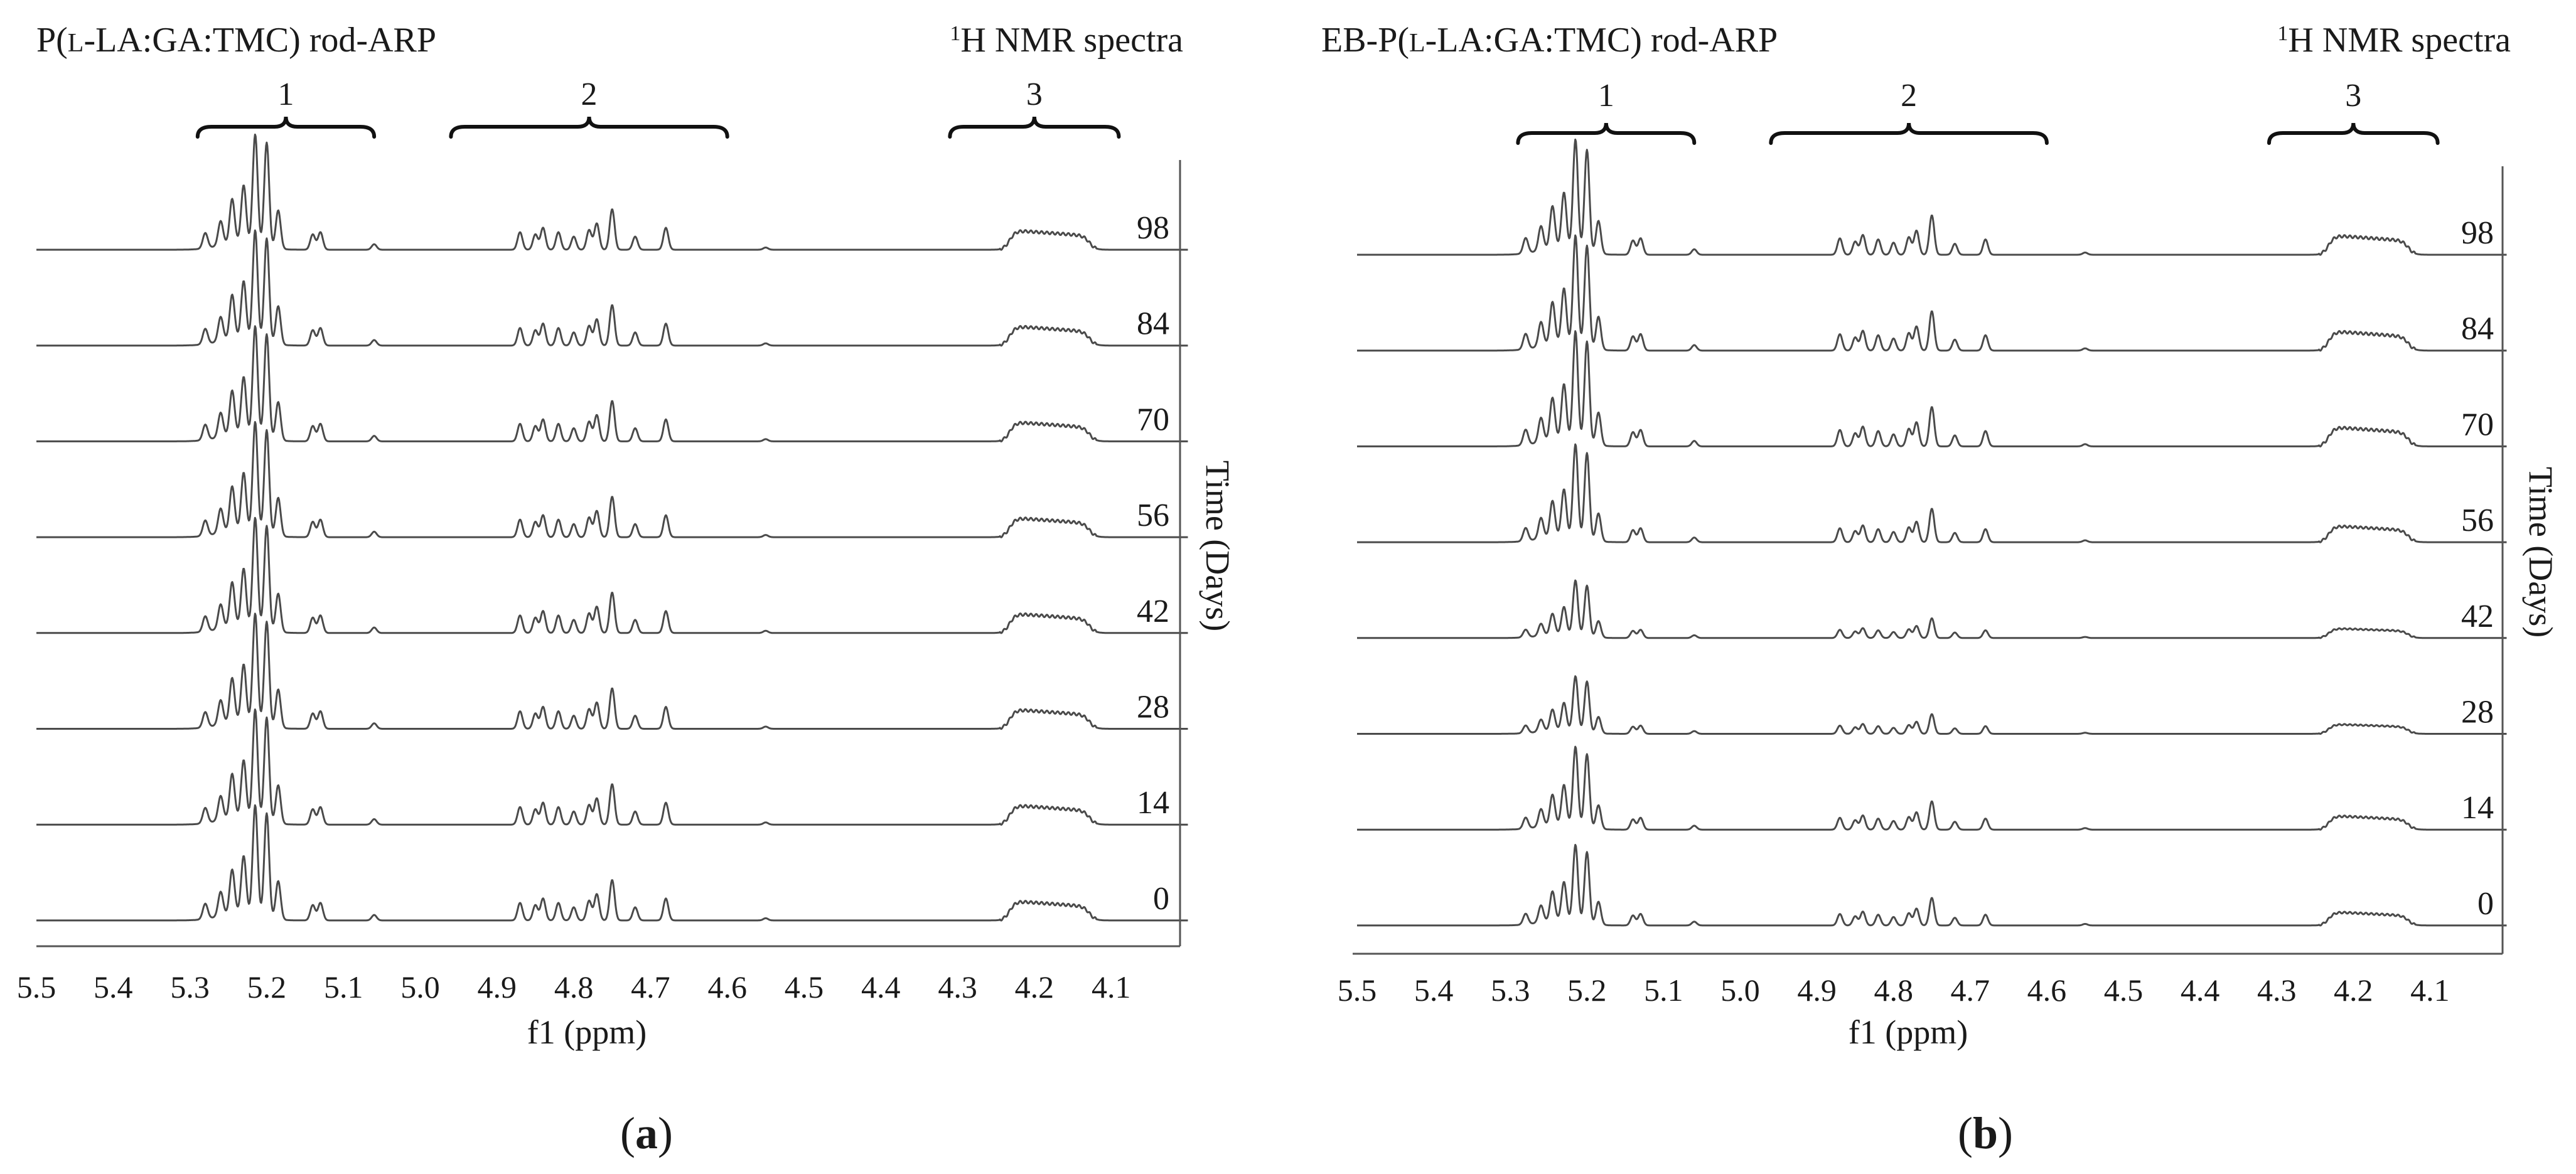 The image size is (2576, 1174). I want to click on panel-b-caption: (b), so click(1985, 1133).